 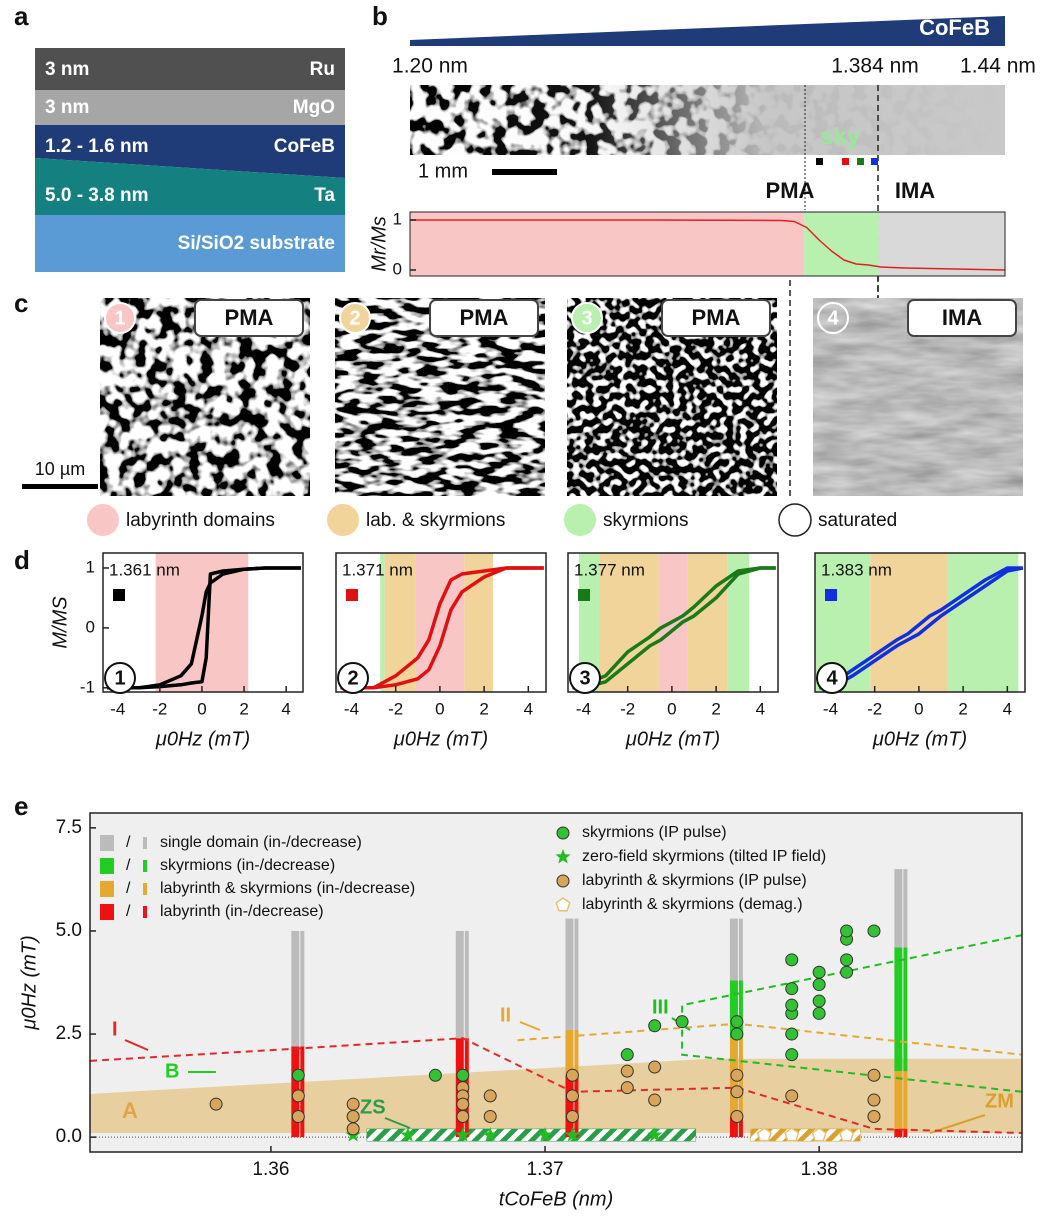 I want to click on x-axis-label: tCoFeB (nm), so click(x=556, y=1199).